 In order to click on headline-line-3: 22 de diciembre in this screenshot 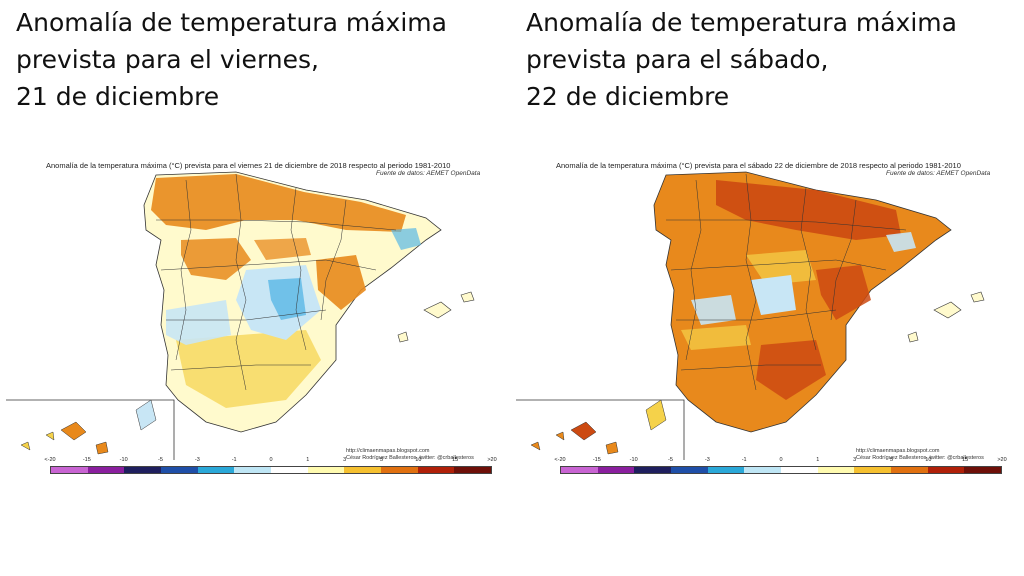, I will do `click(628, 96)`.